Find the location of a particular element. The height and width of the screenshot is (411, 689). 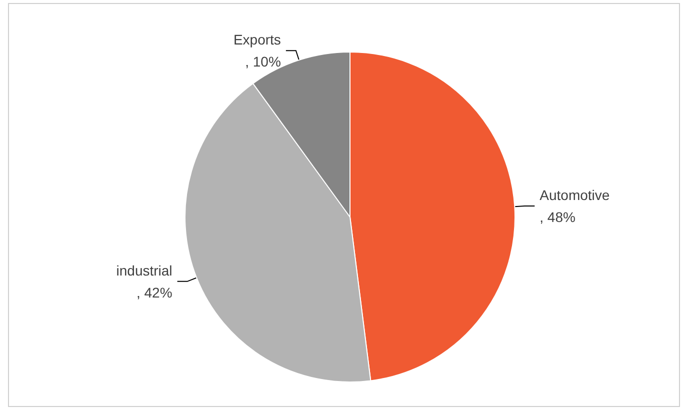

slice-label: industrial is located at coordinates (144, 270).